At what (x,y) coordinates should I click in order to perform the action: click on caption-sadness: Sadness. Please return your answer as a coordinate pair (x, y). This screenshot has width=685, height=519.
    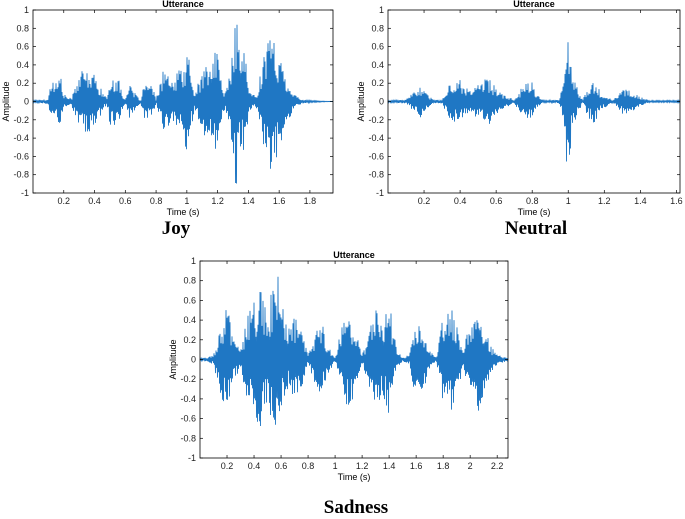
    Looking at the image, I should click on (356, 507).